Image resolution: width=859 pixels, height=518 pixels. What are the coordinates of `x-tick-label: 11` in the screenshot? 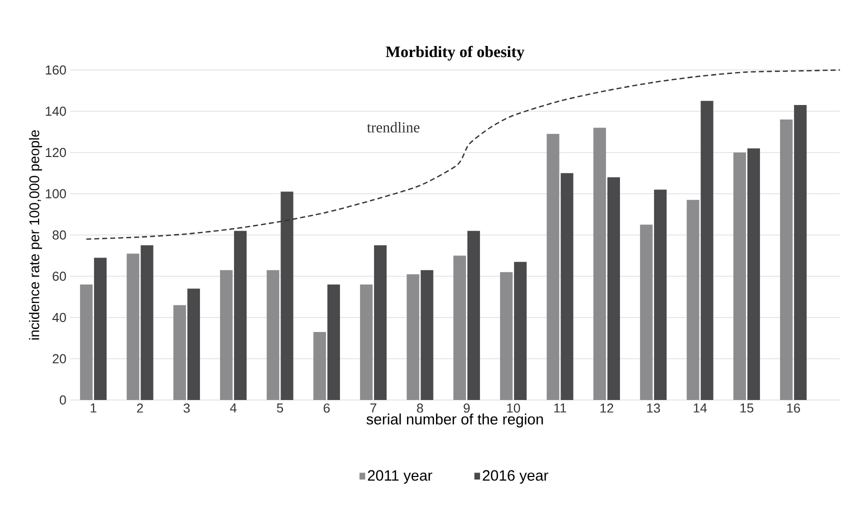 It's located at (560, 408).